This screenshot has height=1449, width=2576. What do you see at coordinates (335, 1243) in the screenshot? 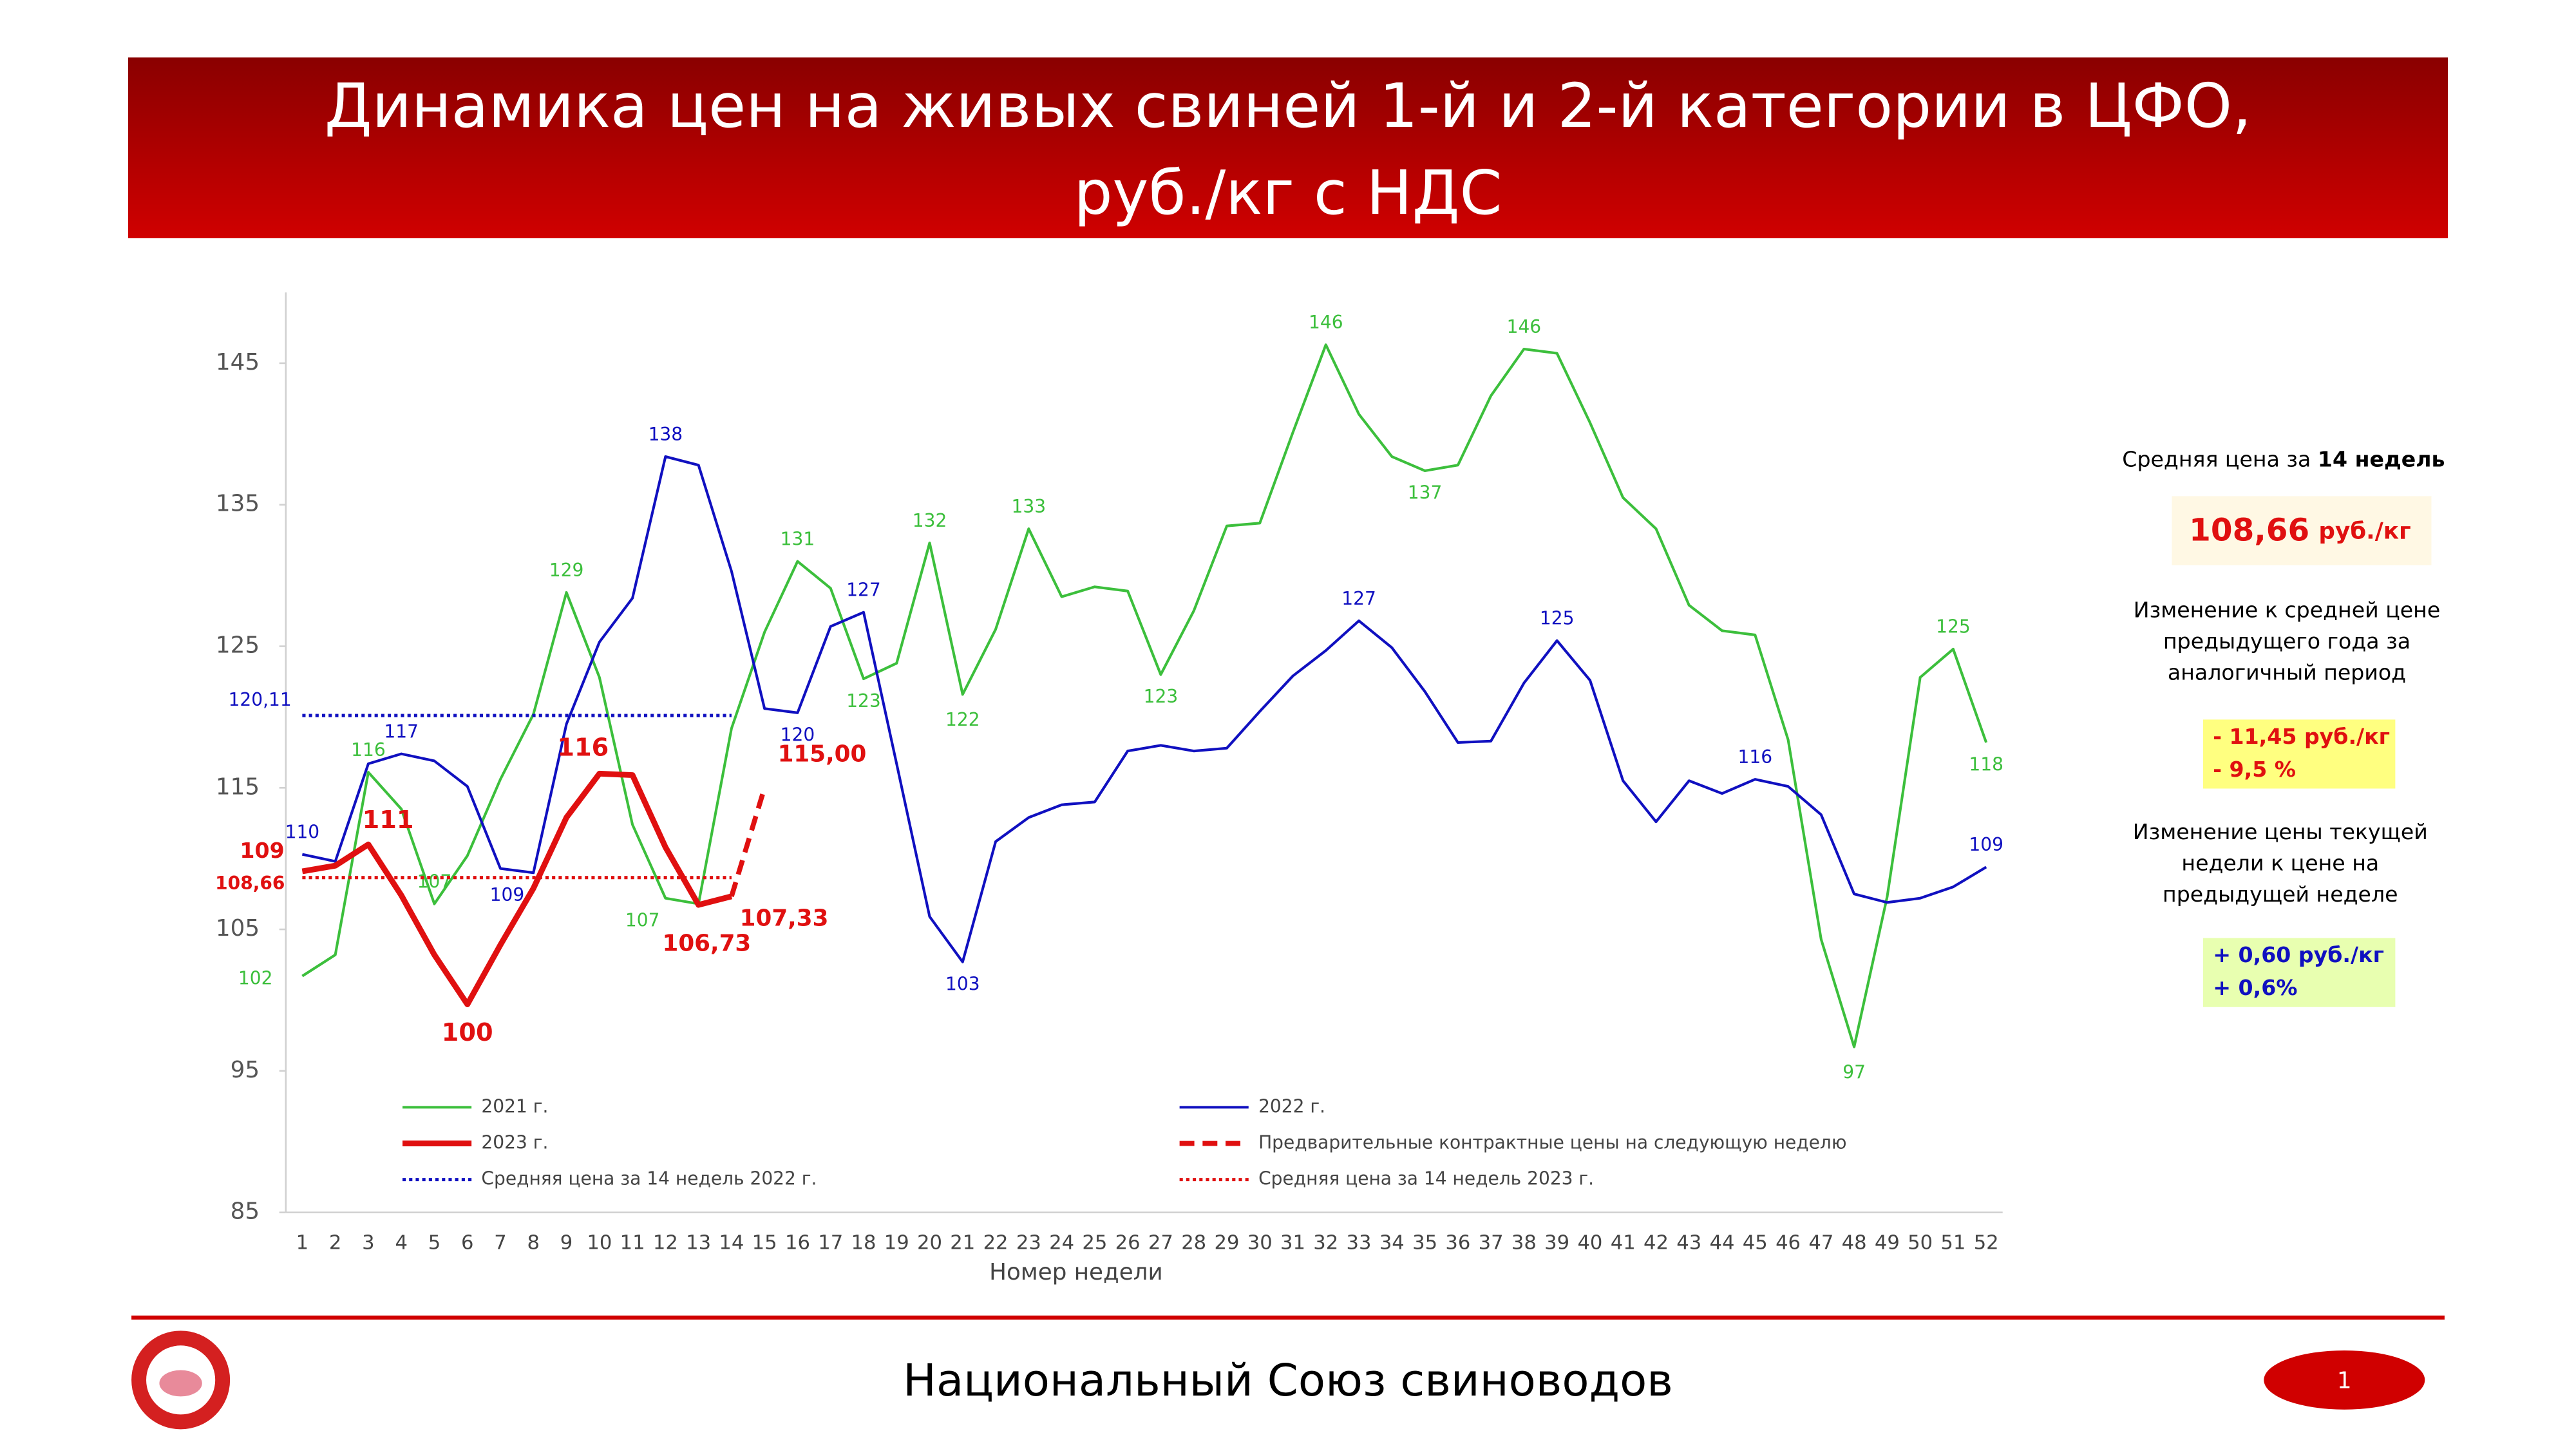
I see `x-tick-label: 2` at bounding box center [335, 1243].